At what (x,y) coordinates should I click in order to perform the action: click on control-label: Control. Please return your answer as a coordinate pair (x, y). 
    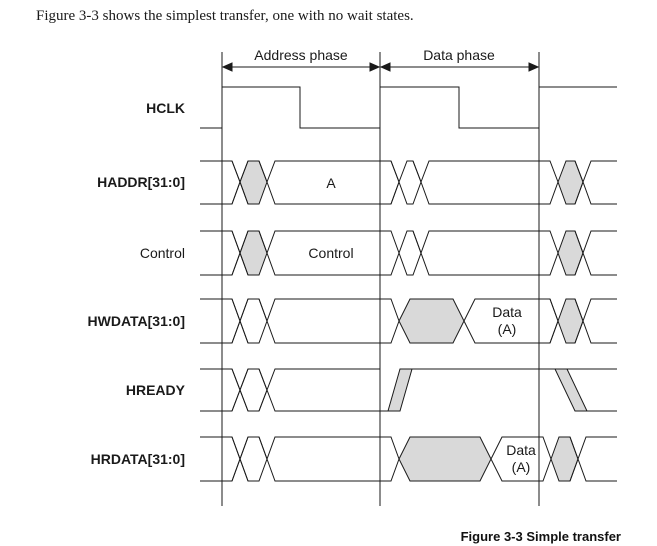
    Looking at the image, I should click on (162, 253).